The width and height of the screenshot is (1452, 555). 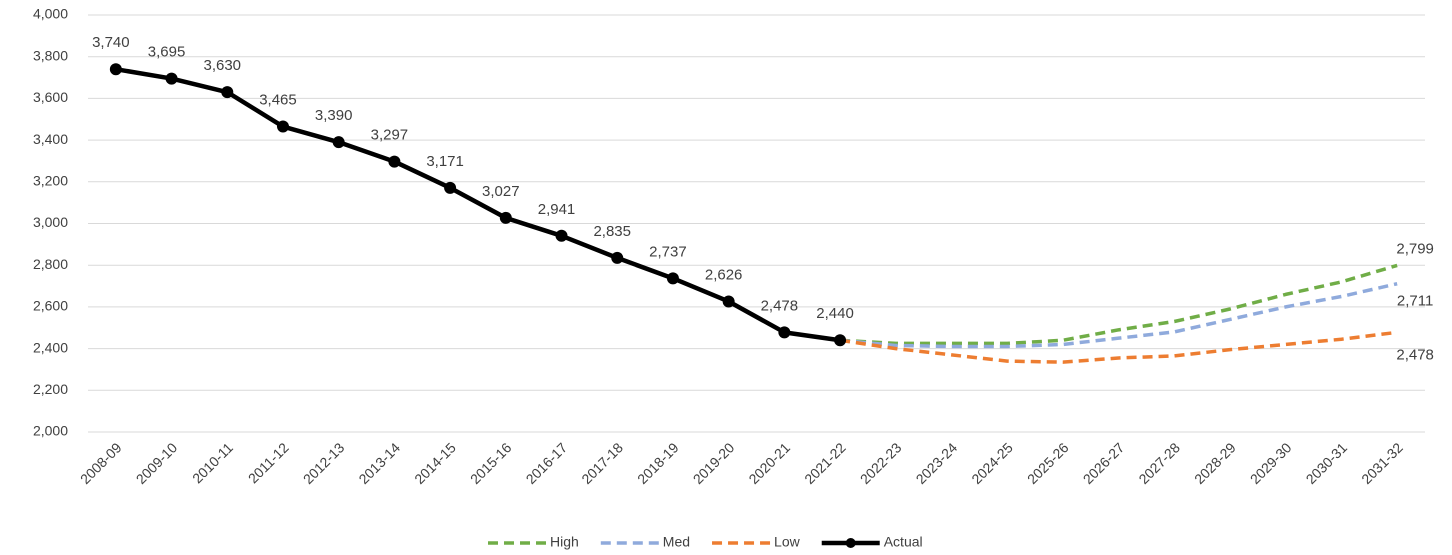 What do you see at coordinates (1048, 463) in the screenshot?
I see `x-tick-label: 2025-26` at bounding box center [1048, 463].